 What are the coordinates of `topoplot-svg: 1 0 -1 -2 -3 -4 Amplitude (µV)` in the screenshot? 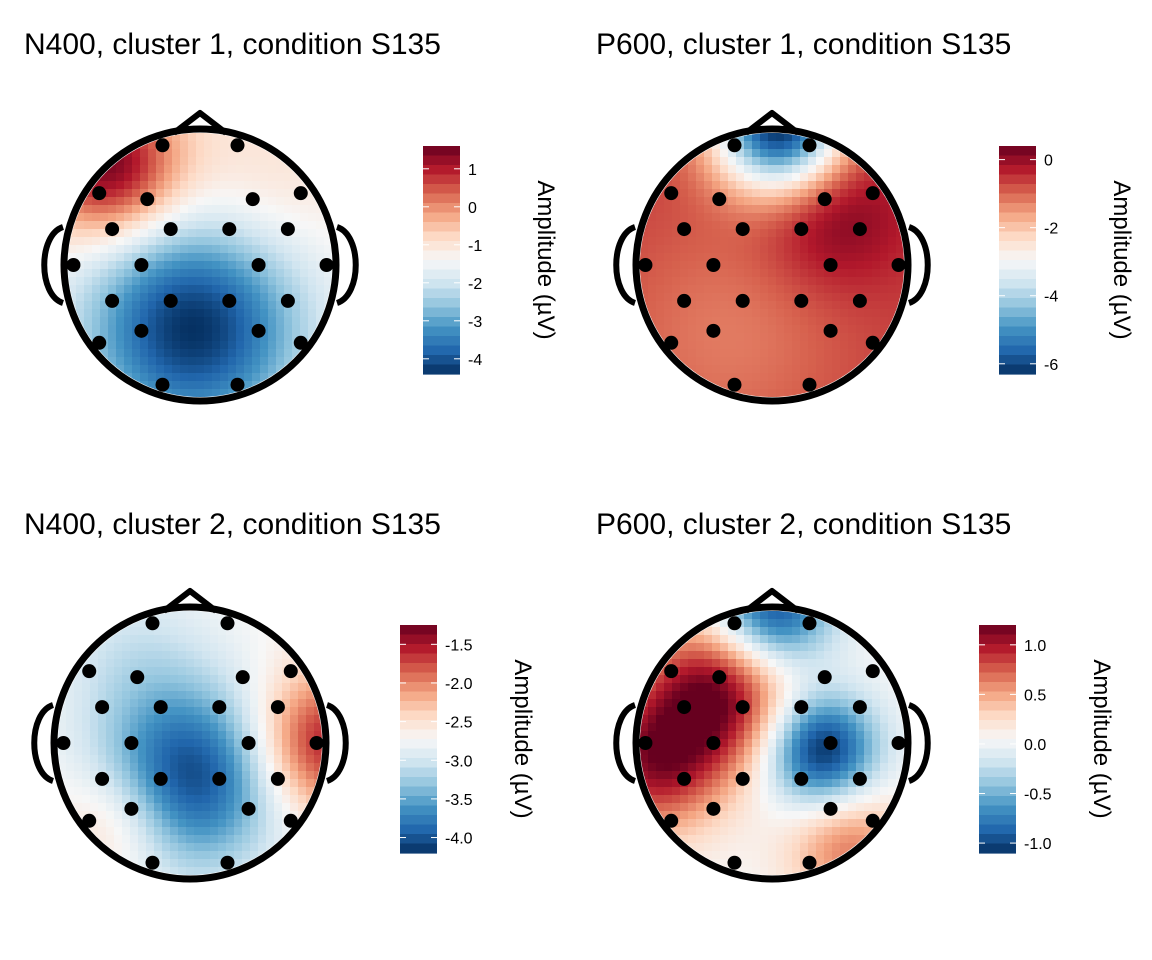 It's located at (300, 257).